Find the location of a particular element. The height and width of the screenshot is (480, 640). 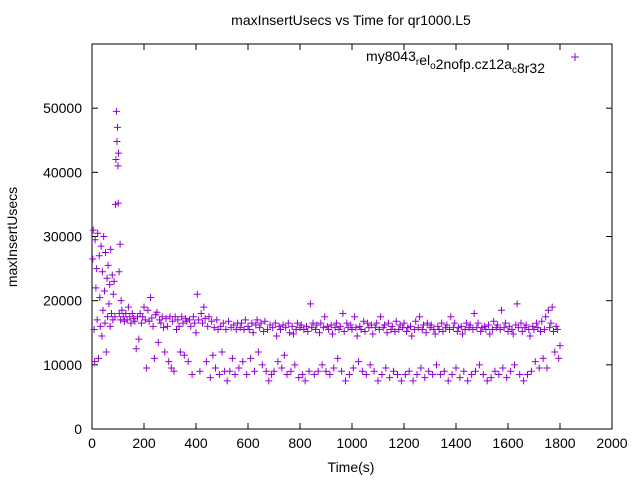

x-tick-label: 1000 is located at coordinates (351, 443).